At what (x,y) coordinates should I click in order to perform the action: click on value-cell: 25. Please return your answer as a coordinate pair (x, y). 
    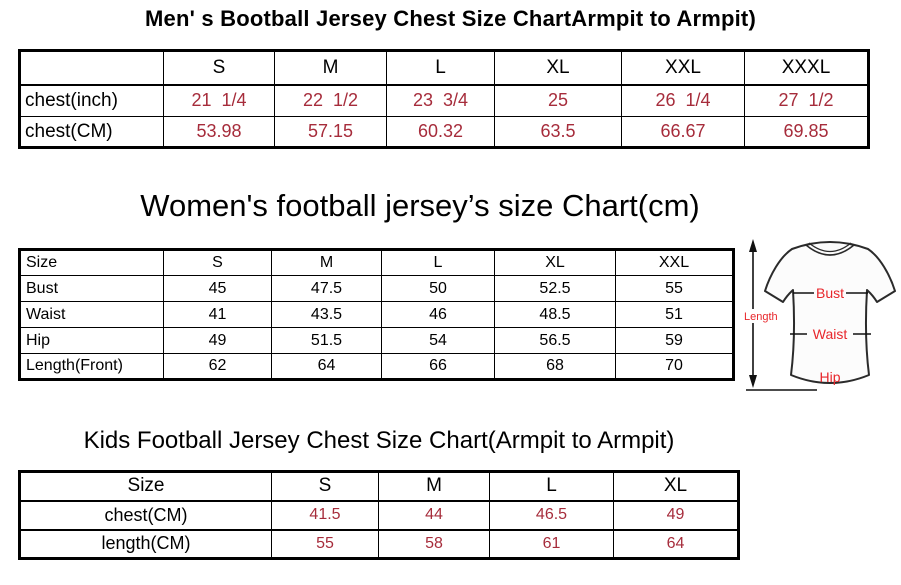
    Looking at the image, I should click on (558, 100).